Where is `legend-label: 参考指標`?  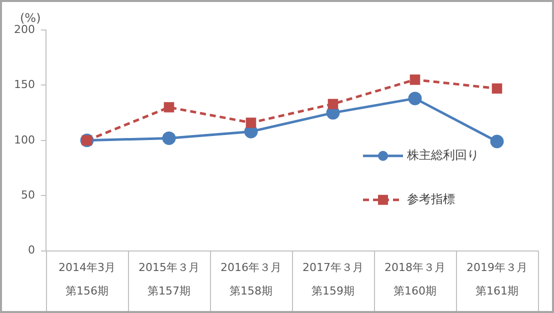
legend-label: 参考指標 is located at coordinates (431, 199).